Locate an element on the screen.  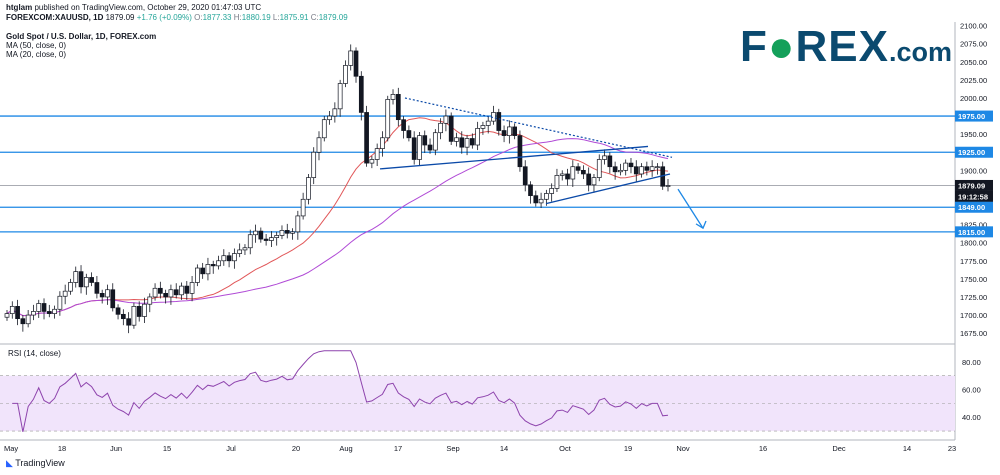
time-tick-label: 23 is located at coordinates (952, 448).